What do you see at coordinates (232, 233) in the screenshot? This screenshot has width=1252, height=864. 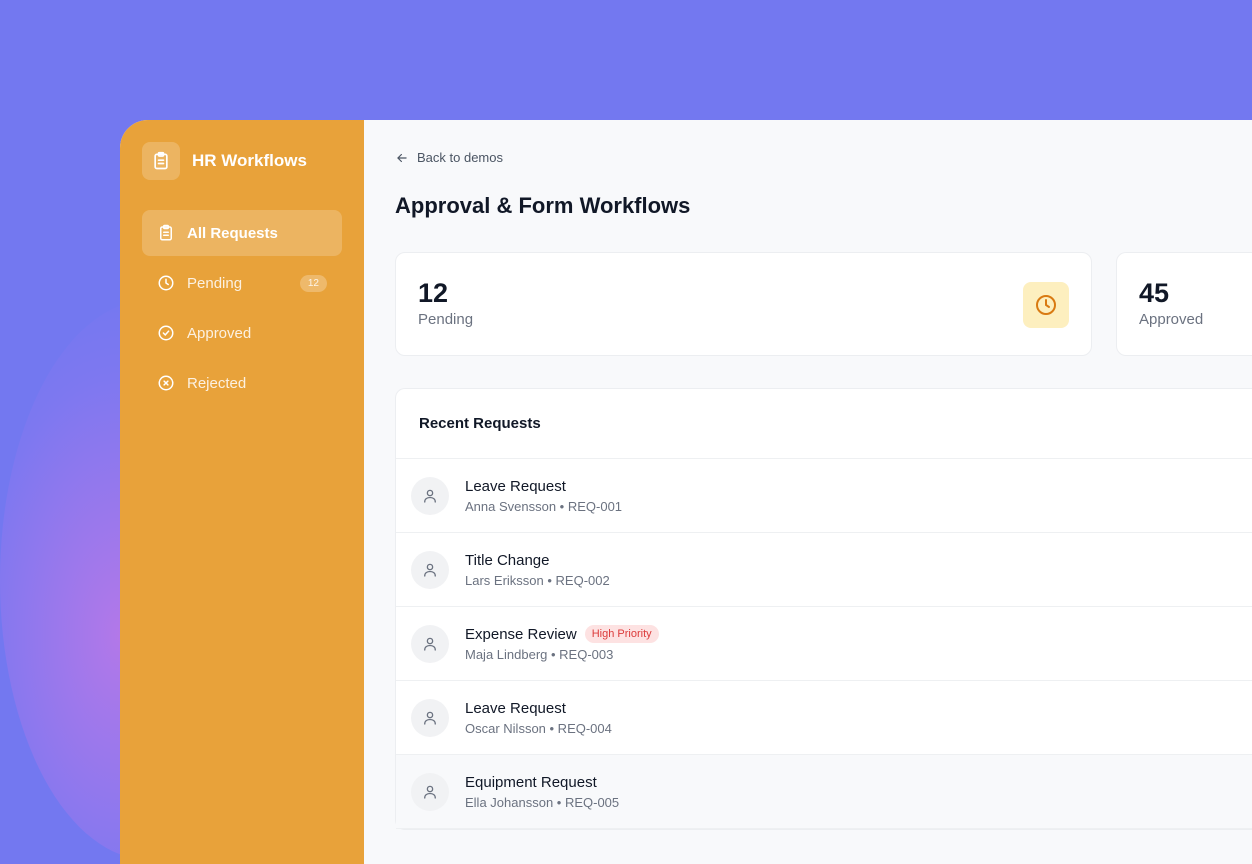 I see `sidebar-item-label: All Requests` at bounding box center [232, 233].